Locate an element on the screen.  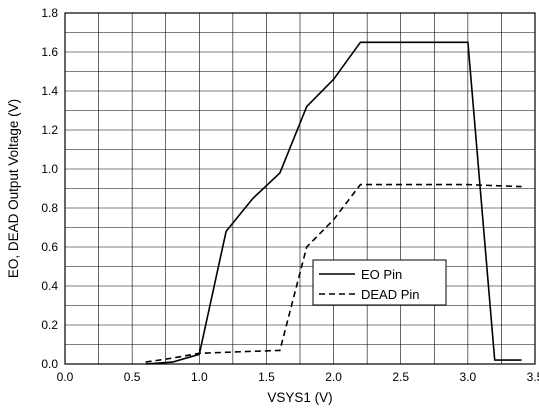
legend-box is located at coordinates (379, 282).